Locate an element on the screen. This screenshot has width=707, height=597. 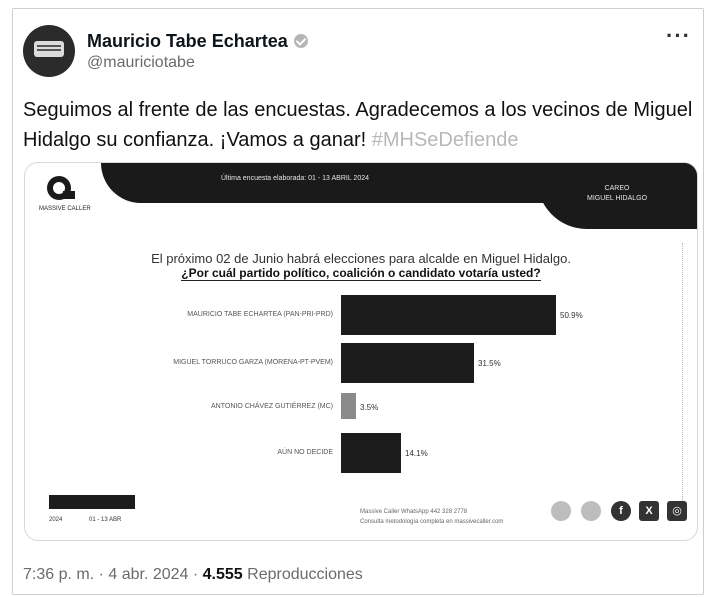
careo-label: CAREO is located at coordinates (617, 188).